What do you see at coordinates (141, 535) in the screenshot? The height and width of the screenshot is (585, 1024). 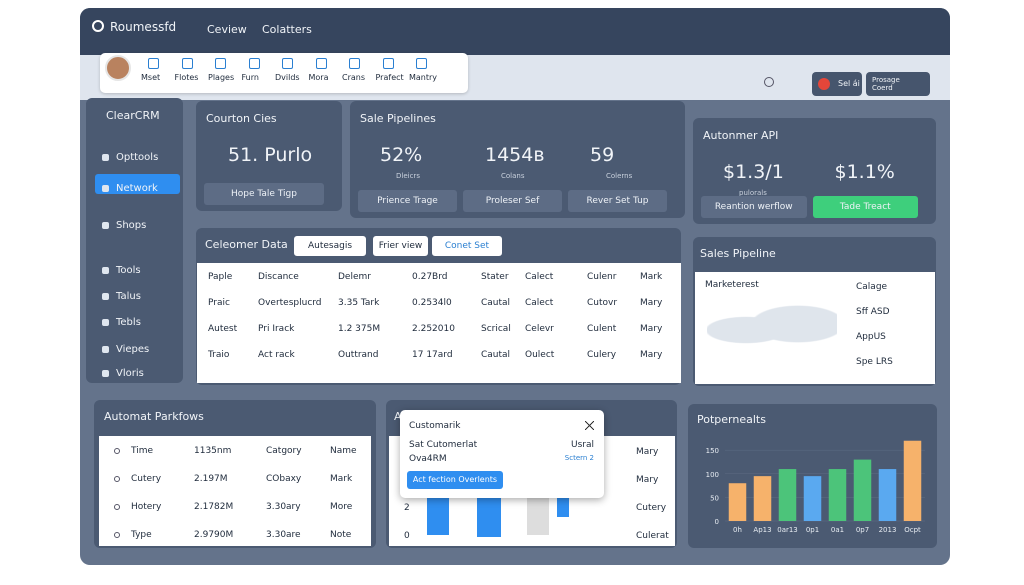 I see `table-cell: Type` at bounding box center [141, 535].